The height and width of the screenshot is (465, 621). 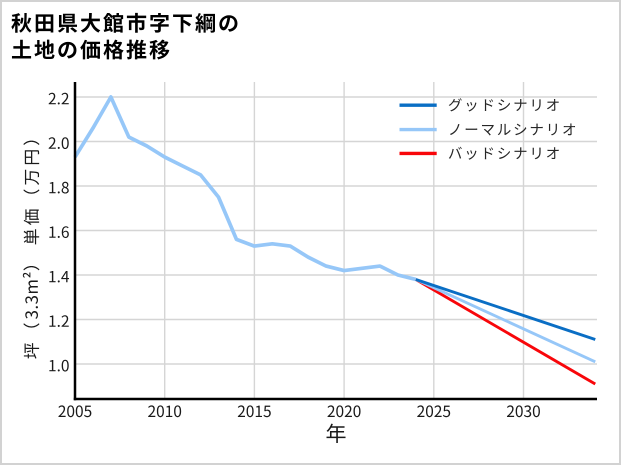 I want to click on legend-label-1: ノーマルシナリオ, so click(x=506, y=131).